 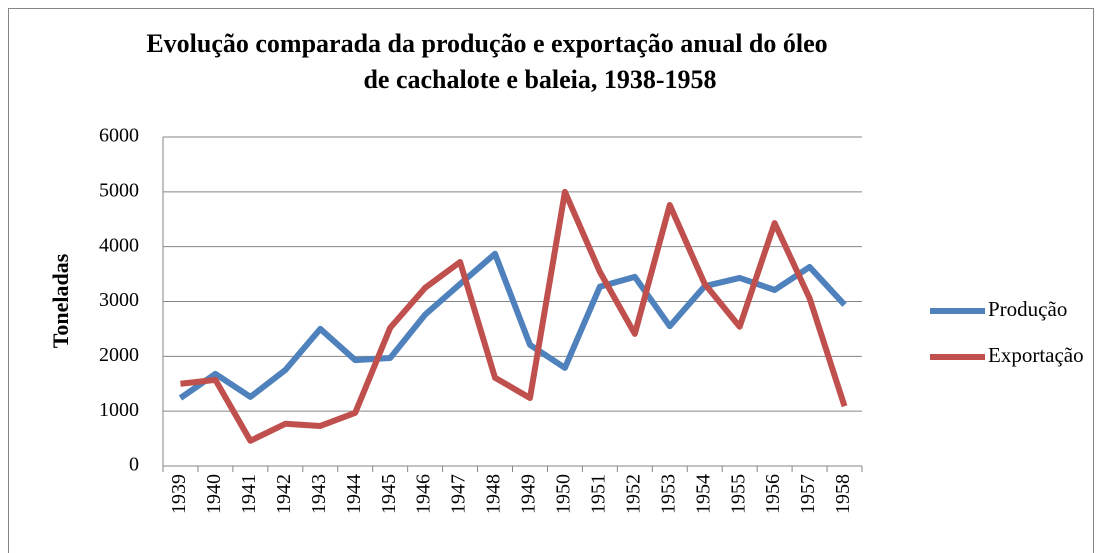 What do you see at coordinates (214, 494) in the screenshot?
I see `x-tick-label: 1940` at bounding box center [214, 494].